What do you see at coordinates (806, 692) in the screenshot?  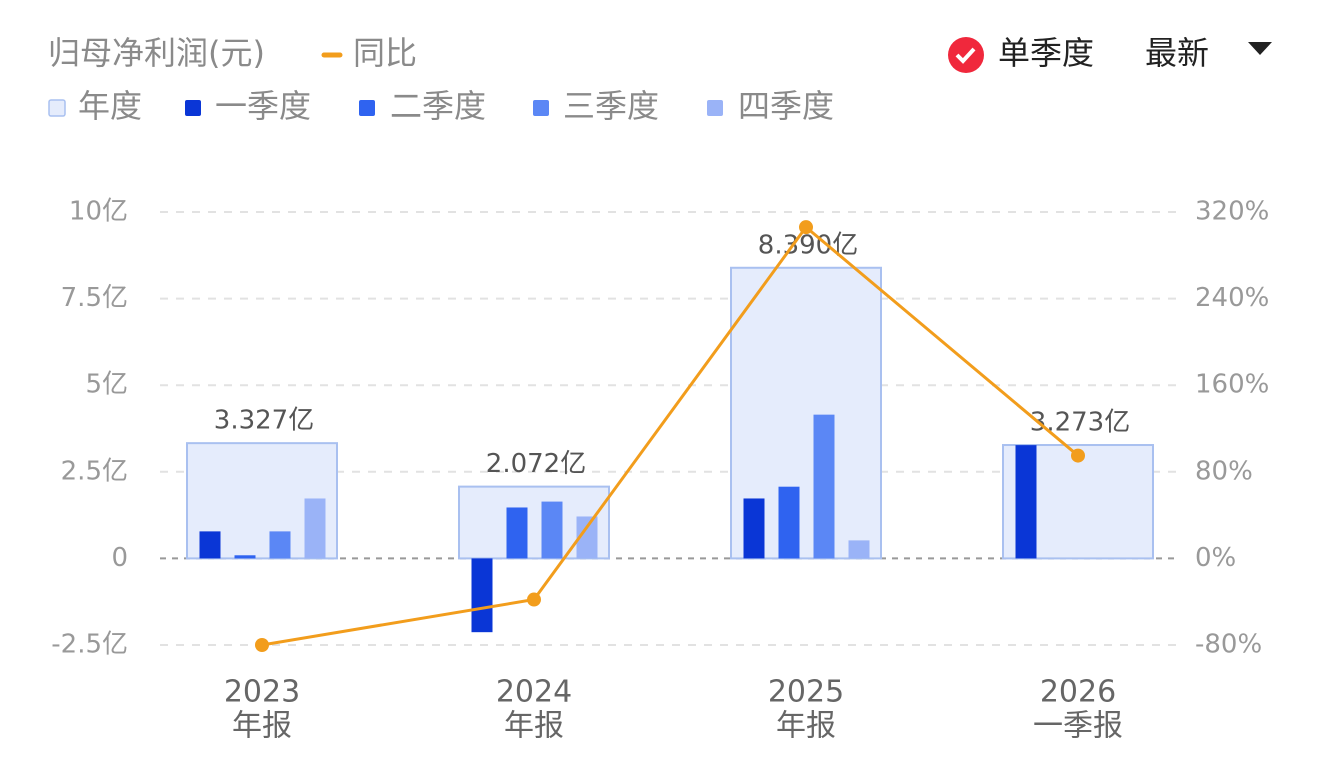 I see `x-tick-label: 2025` at bounding box center [806, 692].